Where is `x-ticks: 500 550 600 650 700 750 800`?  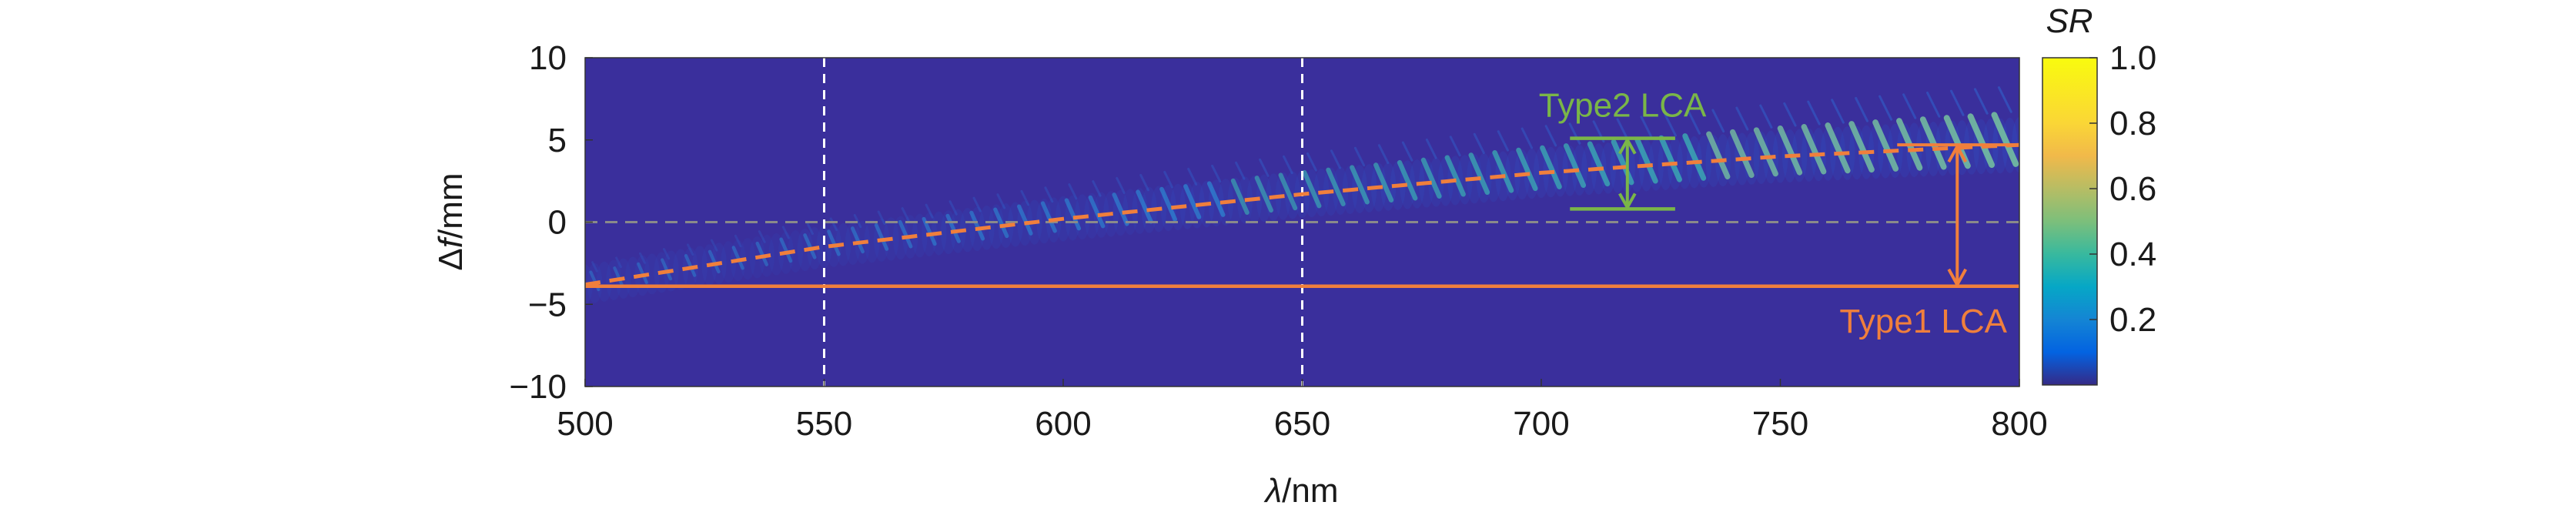 x-ticks: 500 550 600 650 700 750 800 is located at coordinates (1303, 411).